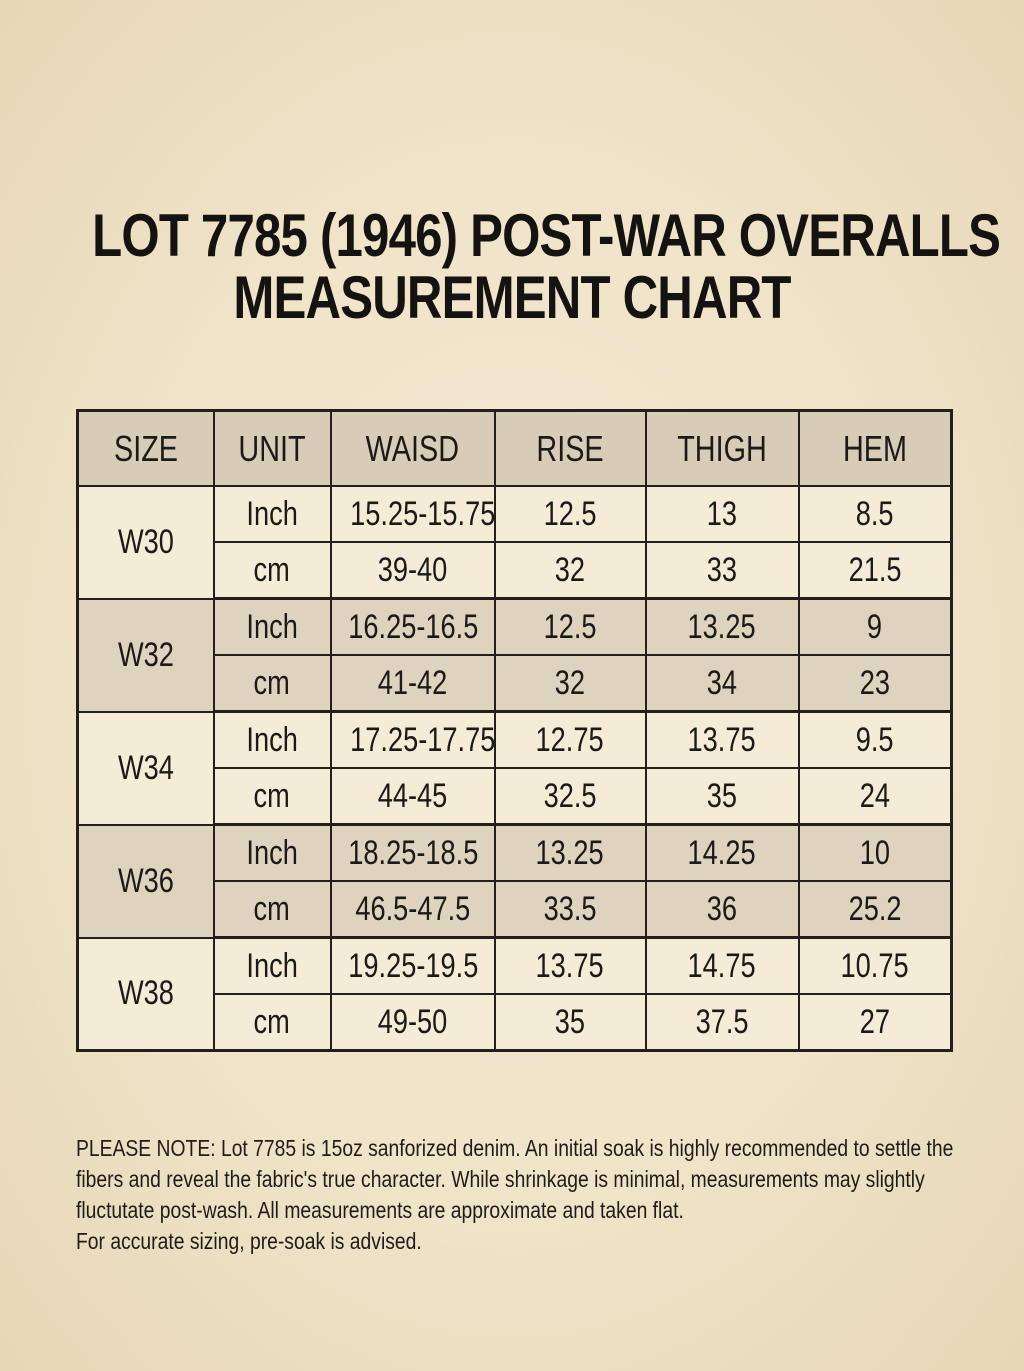 This screenshot has height=1371, width=1024. What do you see at coordinates (570, 852) in the screenshot?
I see `rise-cell: 13.25` at bounding box center [570, 852].